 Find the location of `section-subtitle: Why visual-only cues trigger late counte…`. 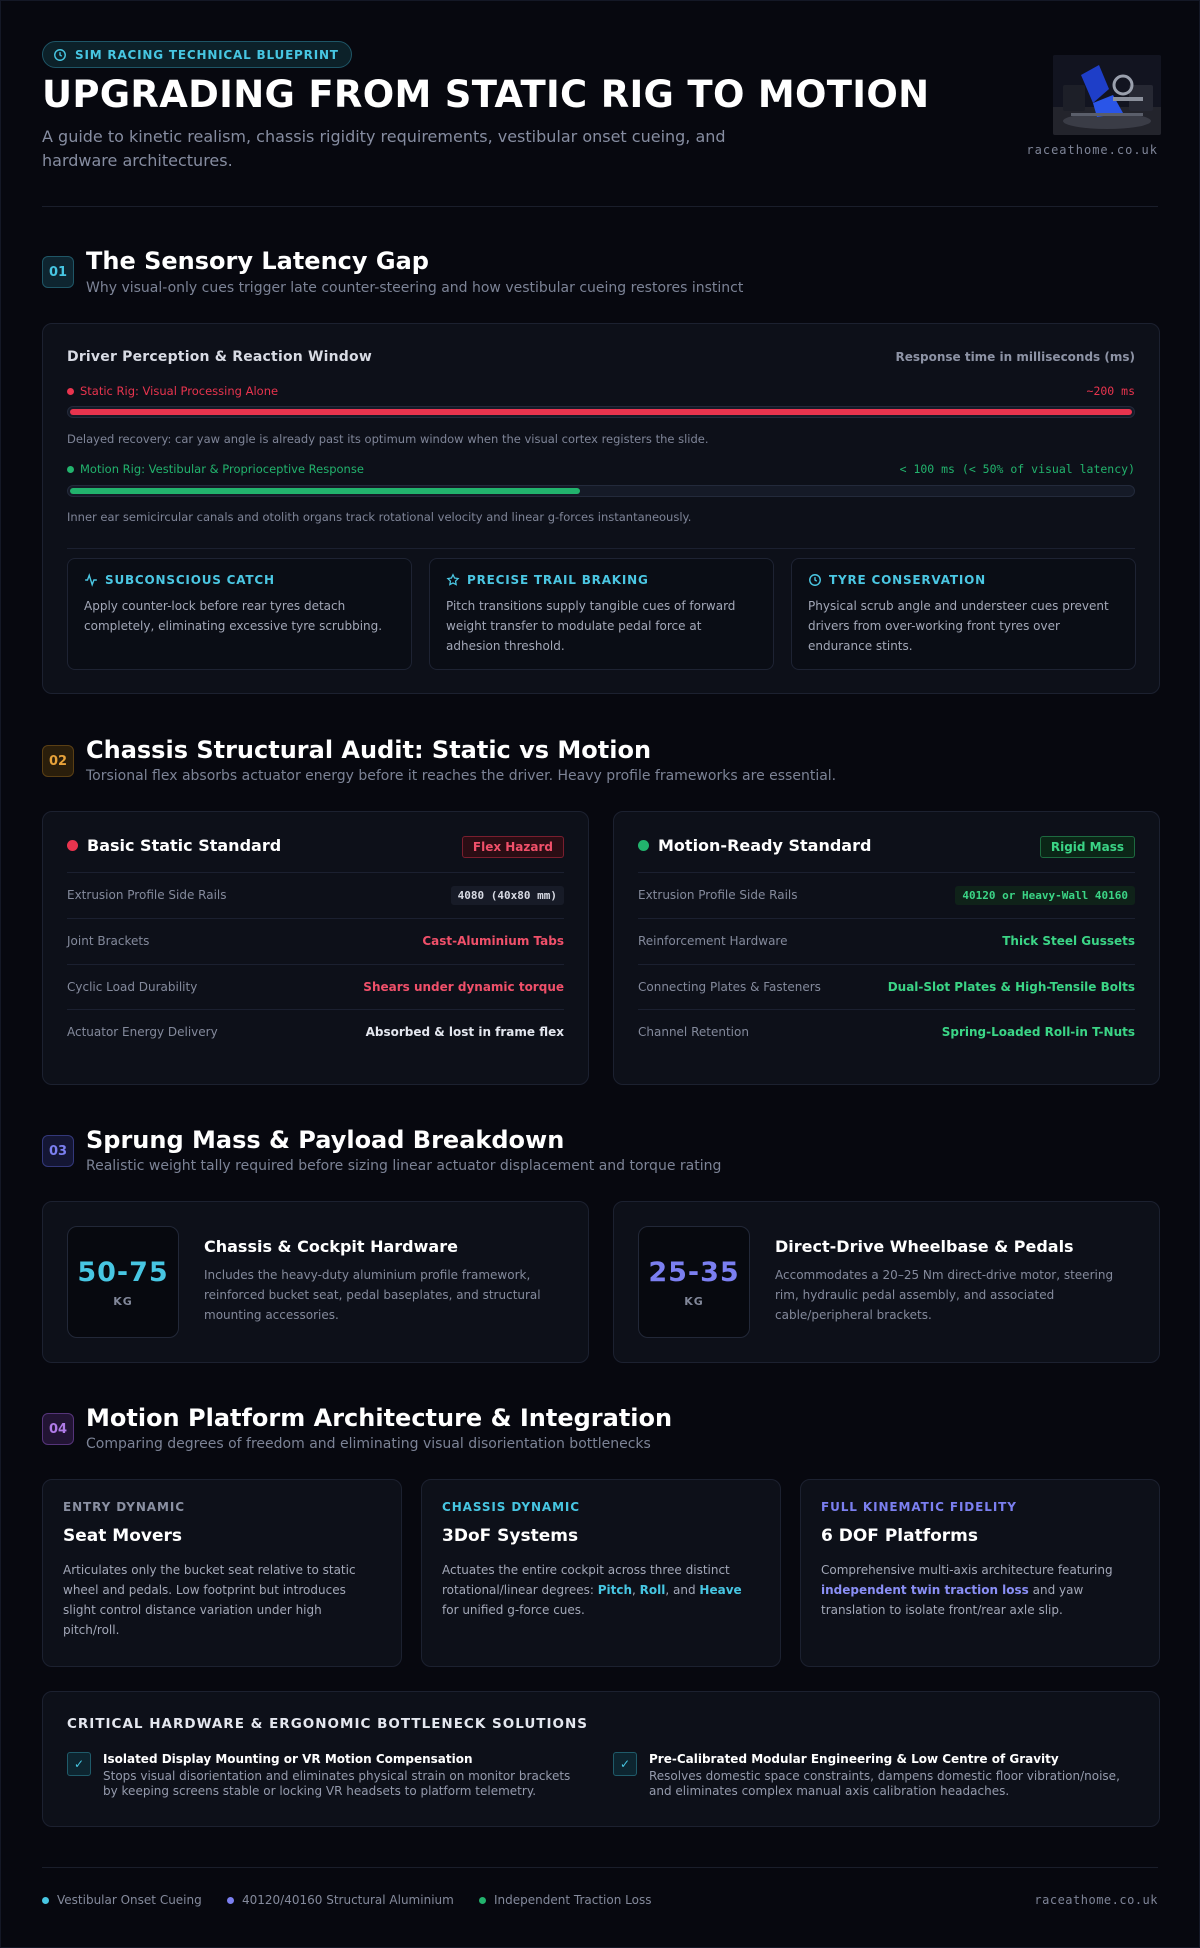

section-subtitle: Why visual-only cues trigger late counte… is located at coordinates (415, 288).